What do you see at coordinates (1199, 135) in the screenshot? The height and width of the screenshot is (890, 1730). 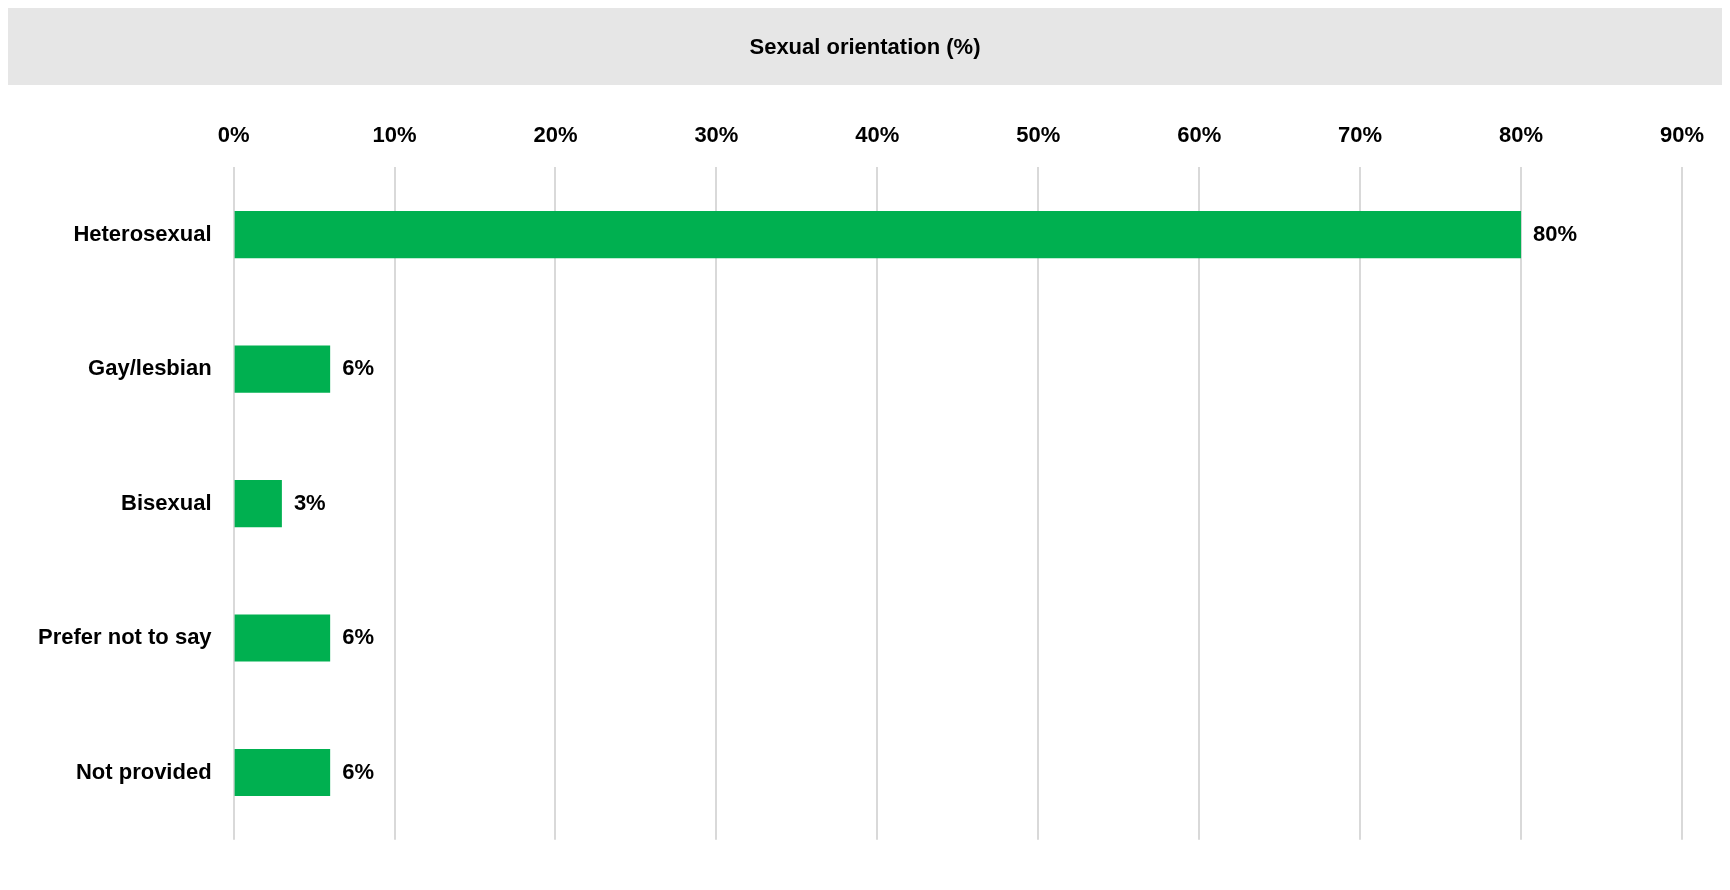 I see `x-tick-label: 60%` at bounding box center [1199, 135].